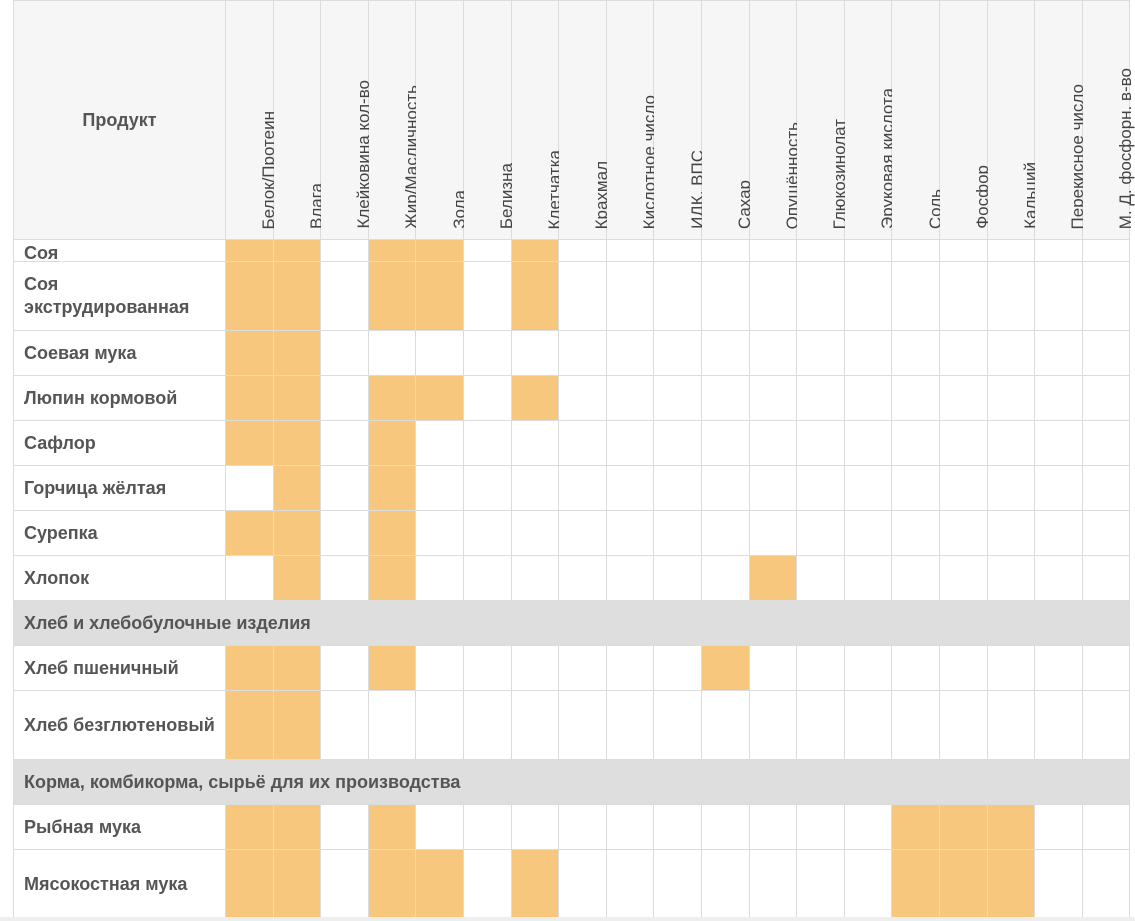  Describe the element at coordinates (680, 120) in the screenshot. I see `column-header: ИДК, ВПС` at that location.